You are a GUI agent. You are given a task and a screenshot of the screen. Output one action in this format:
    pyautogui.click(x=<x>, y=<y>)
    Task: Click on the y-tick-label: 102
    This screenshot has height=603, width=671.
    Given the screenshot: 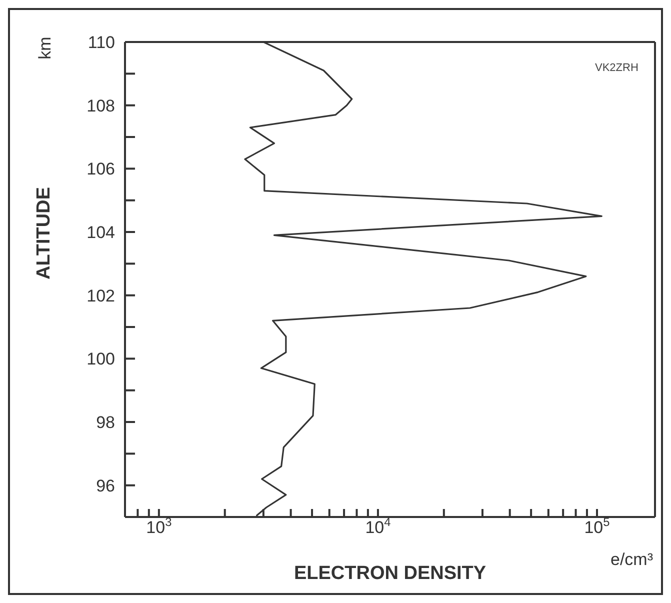 What is the action you would take?
    pyautogui.click(x=100, y=296)
    